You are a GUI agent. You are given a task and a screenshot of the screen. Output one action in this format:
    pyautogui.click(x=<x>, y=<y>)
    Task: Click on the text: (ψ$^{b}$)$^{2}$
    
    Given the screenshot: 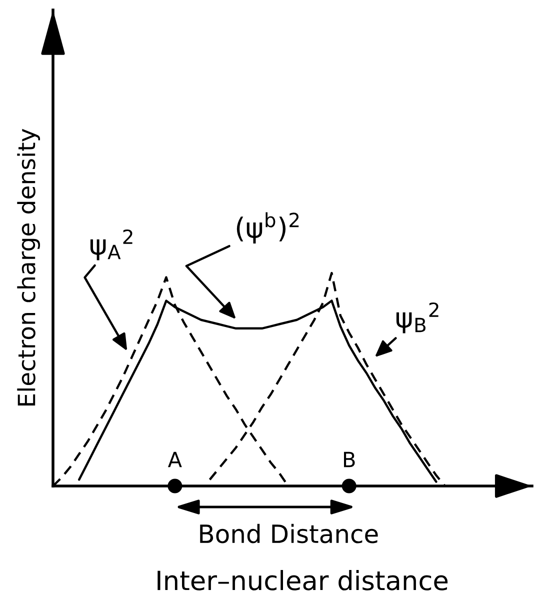 What is the action you would take?
    pyautogui.click(x=267, y=228)
    